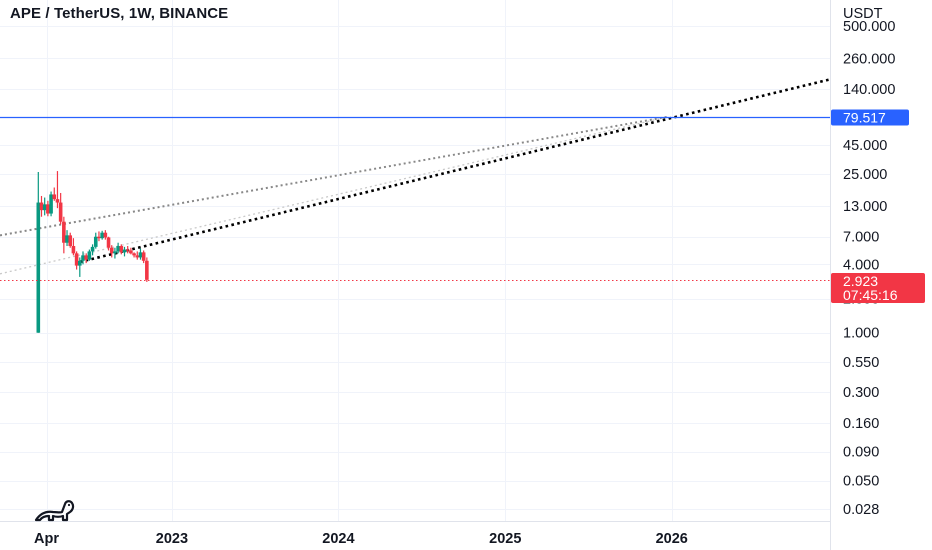  I want to click on price-tick-label: 140.000, so click(869, 90).